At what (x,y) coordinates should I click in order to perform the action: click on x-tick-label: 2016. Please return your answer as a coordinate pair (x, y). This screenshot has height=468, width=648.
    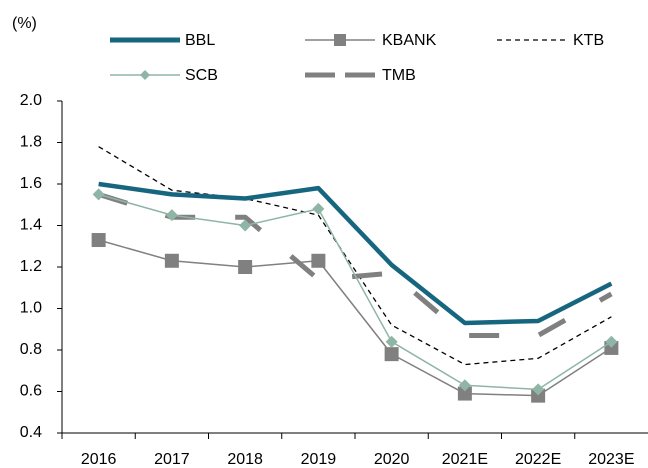
    Looking at the image, I should click on (99, 459).